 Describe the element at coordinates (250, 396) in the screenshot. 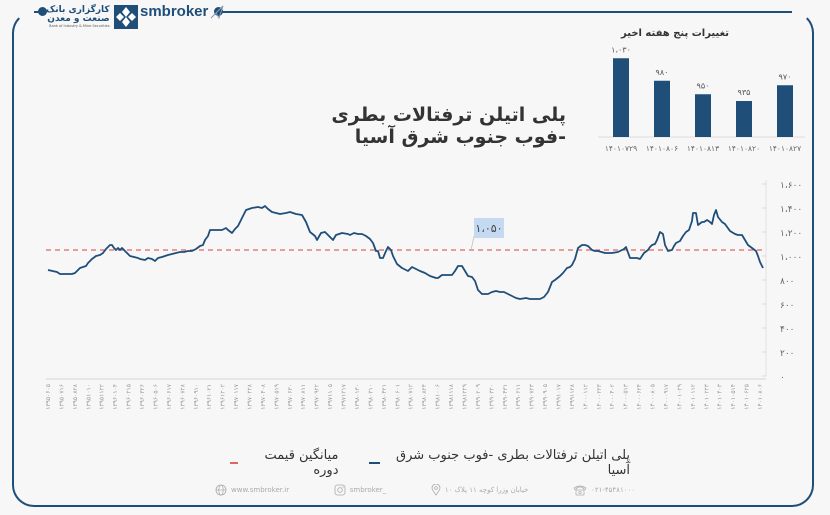

I see `x-tick-label: ۱۳۹۷۰۲۲۸` at that location.